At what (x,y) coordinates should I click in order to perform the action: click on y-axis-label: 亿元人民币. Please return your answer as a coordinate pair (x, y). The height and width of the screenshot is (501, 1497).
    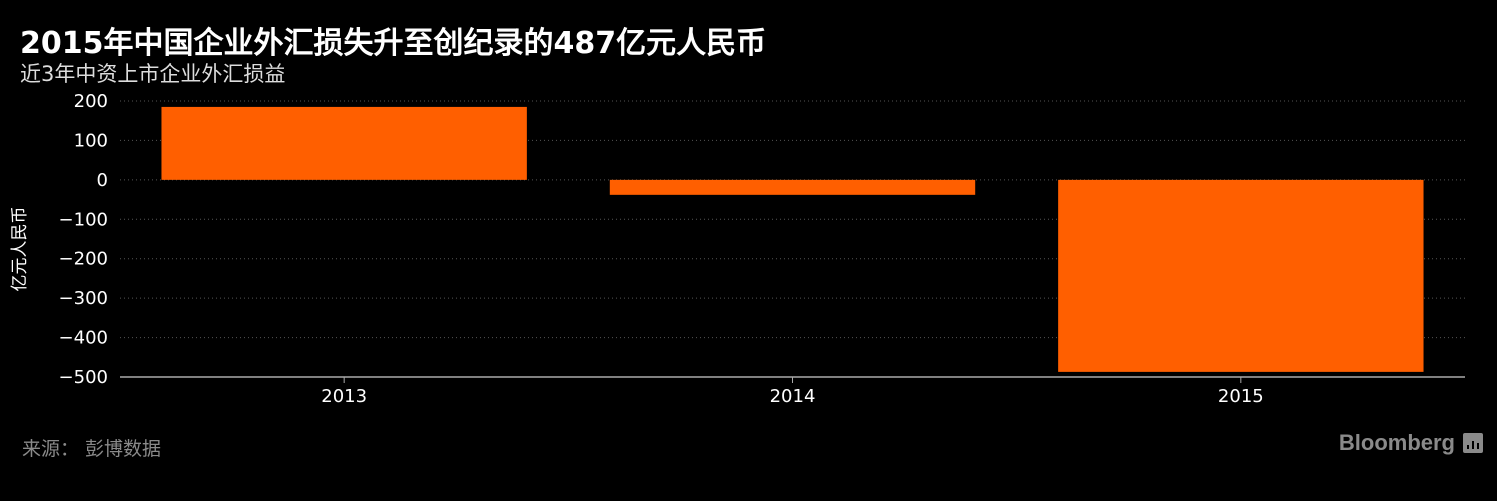
    Looking at the image, I should click on (20, 249).